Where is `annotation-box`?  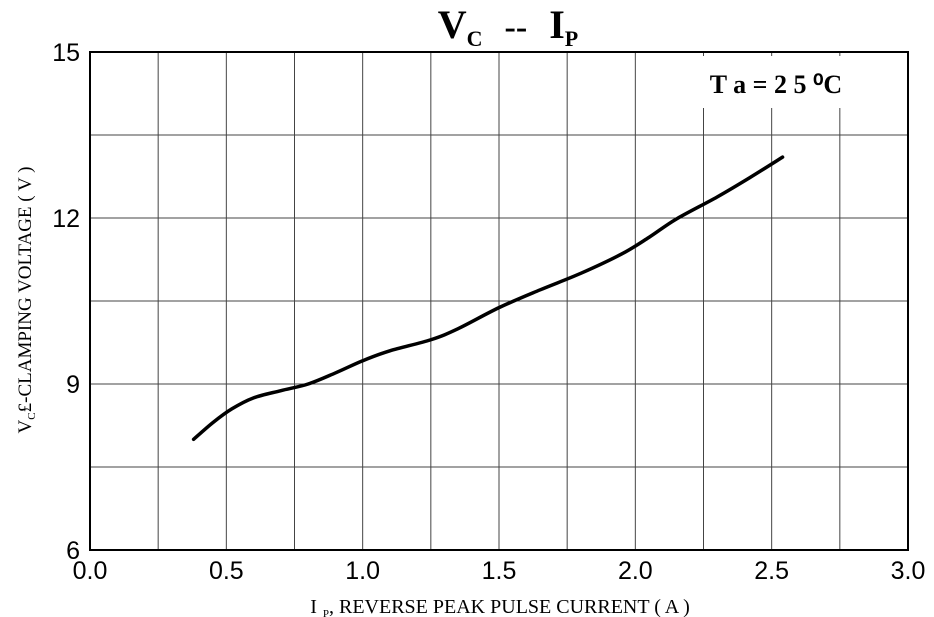 annotation-box is located at coordinates (788, 82).